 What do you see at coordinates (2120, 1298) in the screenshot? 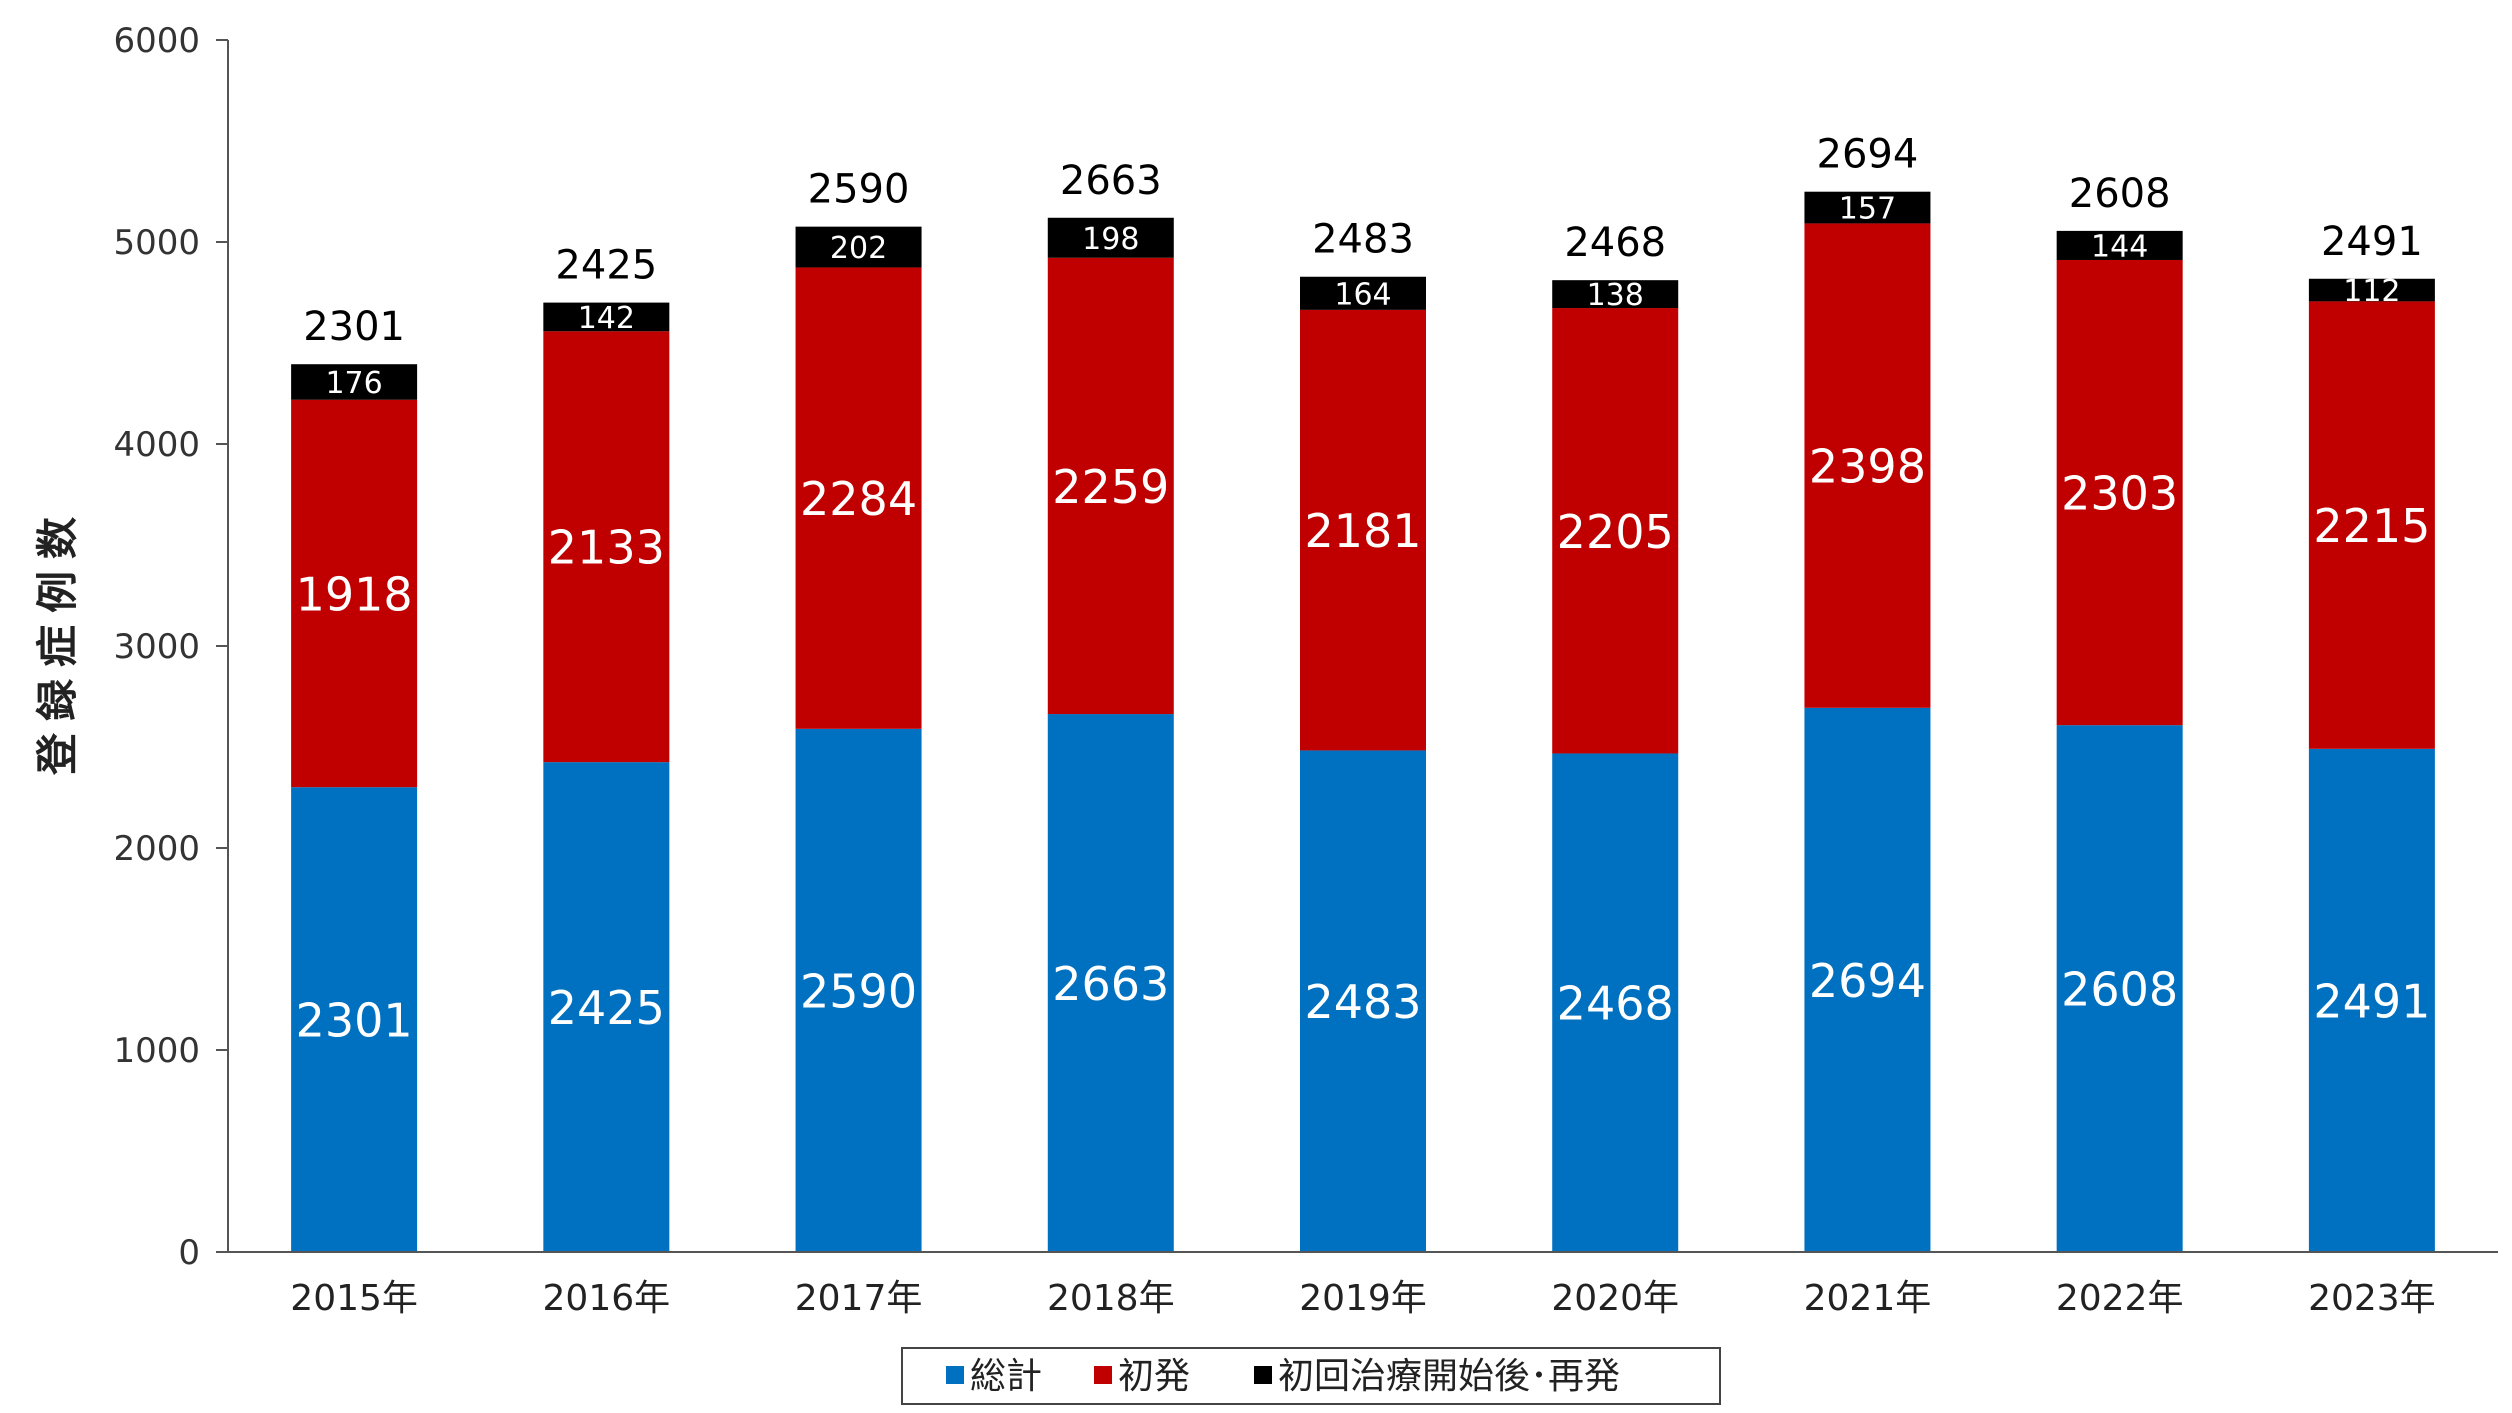
I see `x-tick-label: 2022年` at bounding box center [2120, 1298].